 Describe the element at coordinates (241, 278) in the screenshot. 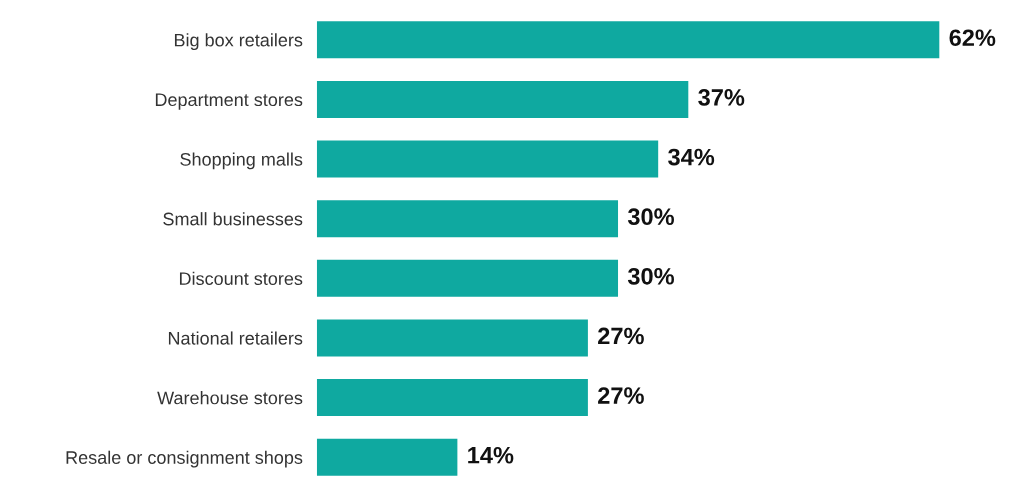

I see `y-tick-label: Discount stores` at that location.